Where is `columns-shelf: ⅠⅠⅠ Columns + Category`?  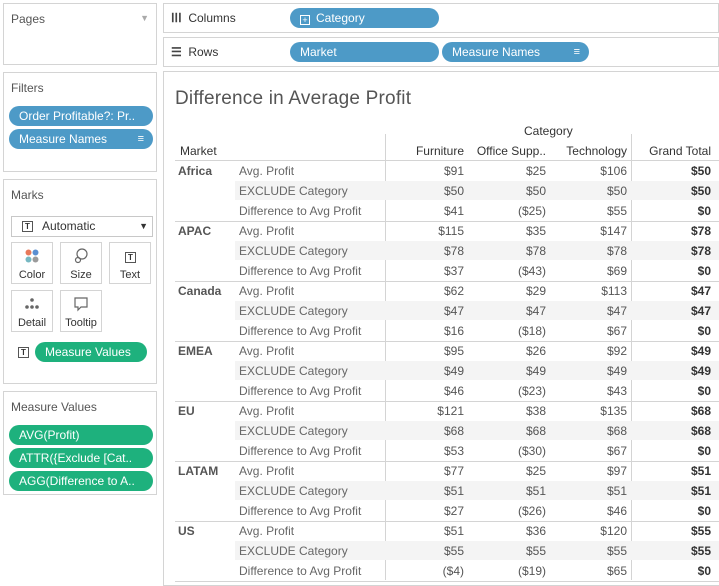
columns-shelf: ⅠⅠⅠ Columns + Category is located at coordinates (441, 18).